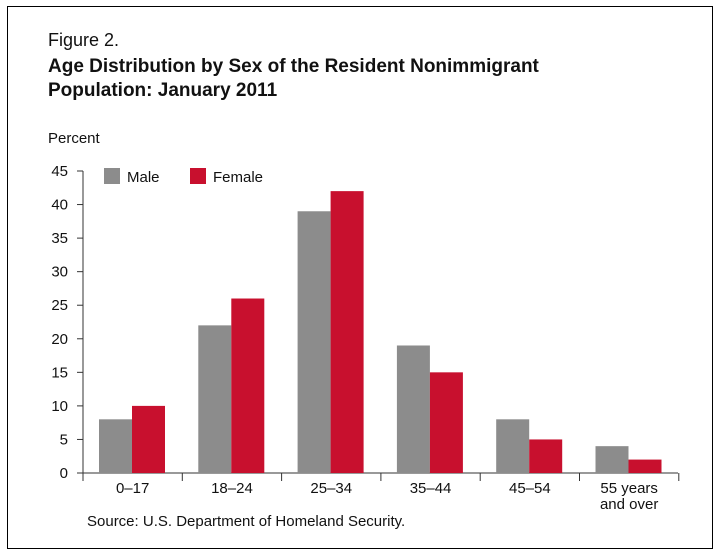 The width and height of the screenshot is (720, 555). I want to click on x-tick-label: 55 years and over, so click(629, 496).